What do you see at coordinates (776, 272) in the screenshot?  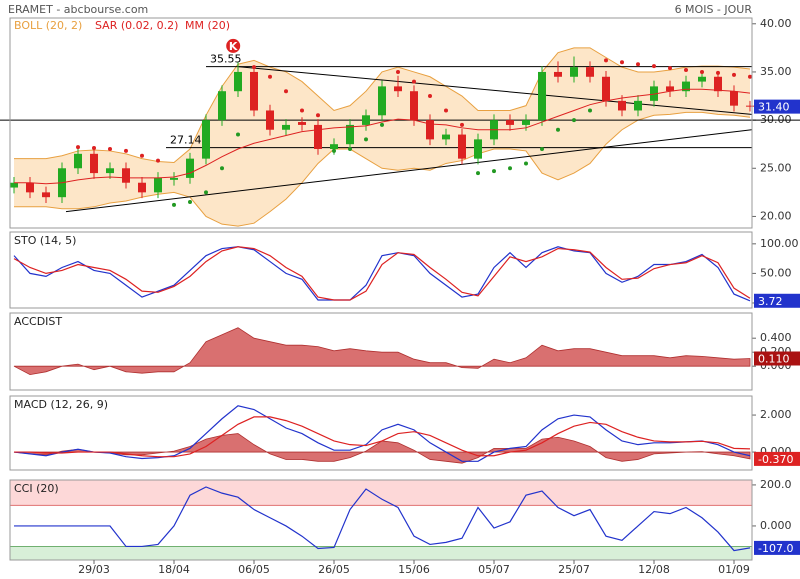 I see `y-tick-label: 50.00` at bounding box center [776, 272].